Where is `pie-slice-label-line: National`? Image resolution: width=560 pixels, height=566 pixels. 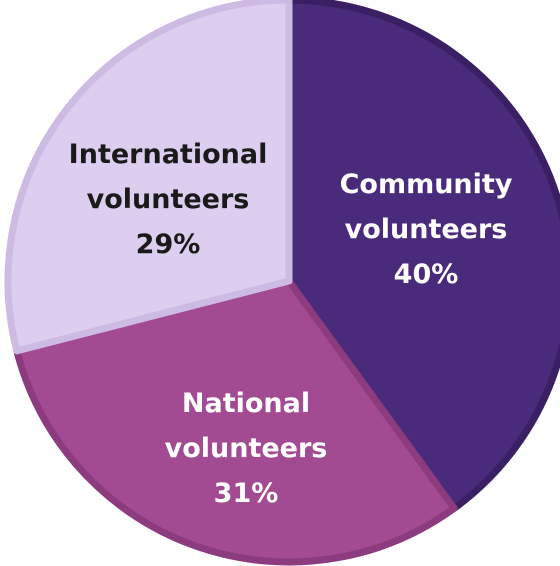
pie-slice-label-line: National is located at coordinates (246, 403).